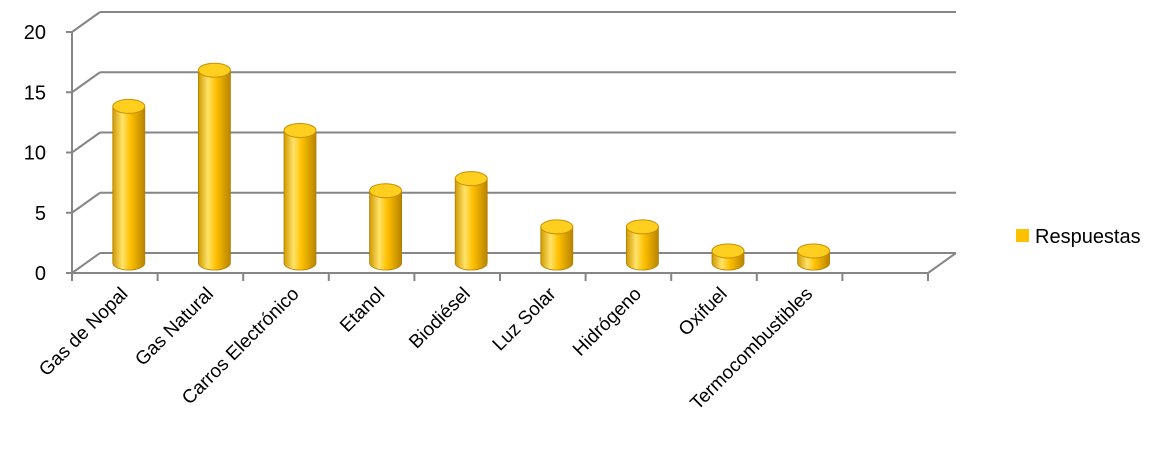 This screenshot has height=461, width=1168. I want to click on x-tick-label: Biodiésel, so click(439, 318).